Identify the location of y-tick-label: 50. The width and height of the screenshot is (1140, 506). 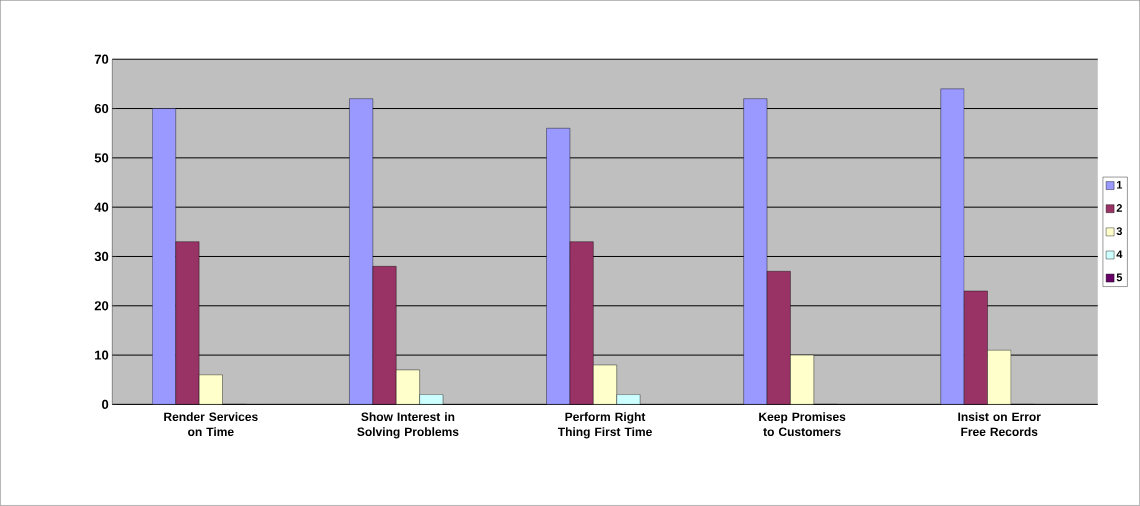
(101, 158).